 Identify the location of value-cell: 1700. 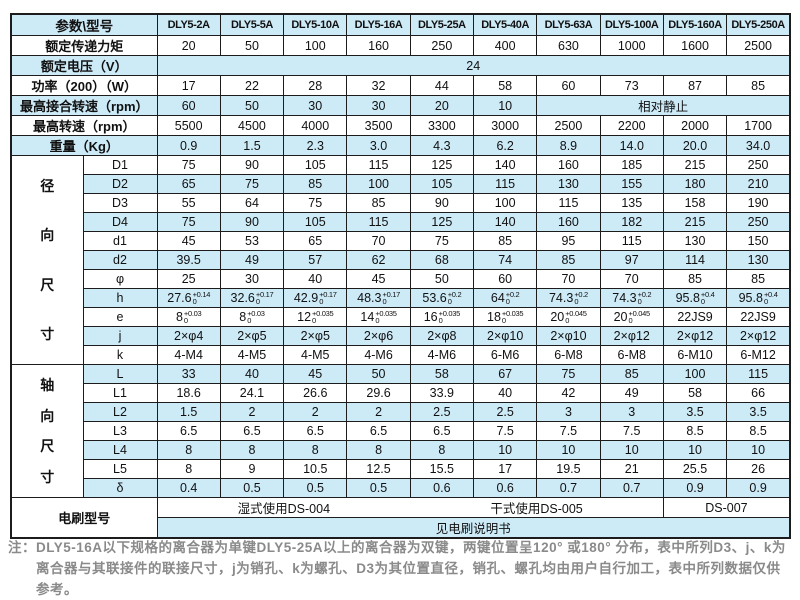
(758, 125).